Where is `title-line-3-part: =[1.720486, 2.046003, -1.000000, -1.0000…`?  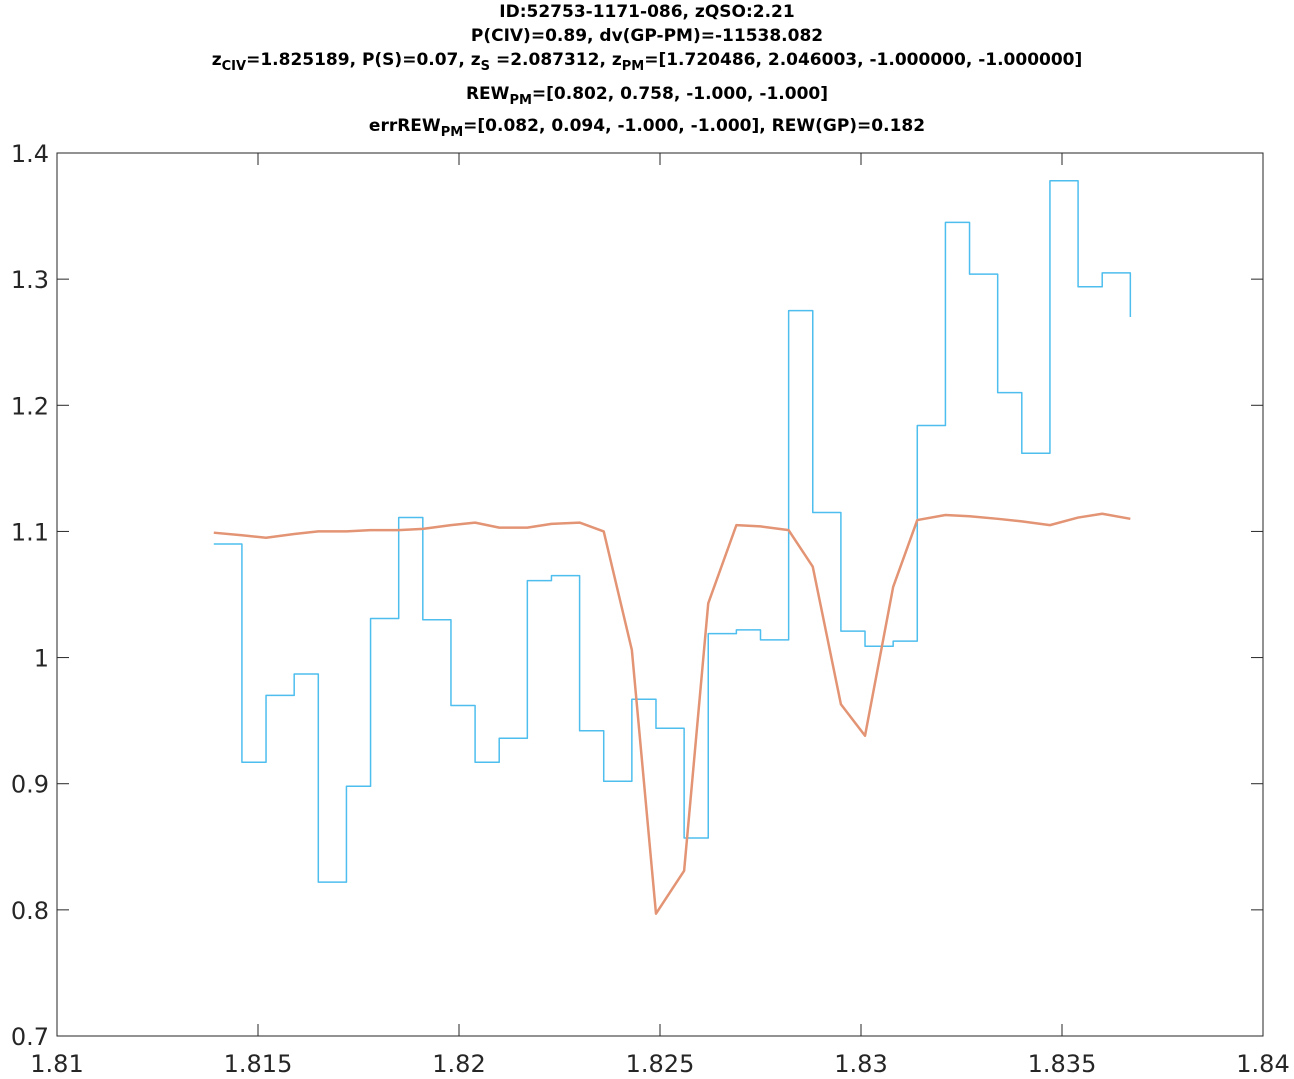 title-line-3-part: =[1.720486, 2.046003, -1.000000, -1.0000… is located at coordinates (863, 60).